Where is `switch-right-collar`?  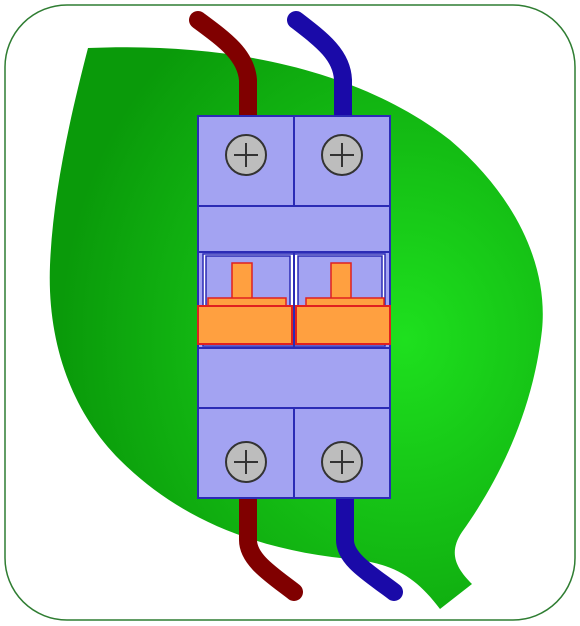 switch-right-collar is located at coordinates (345, 302).